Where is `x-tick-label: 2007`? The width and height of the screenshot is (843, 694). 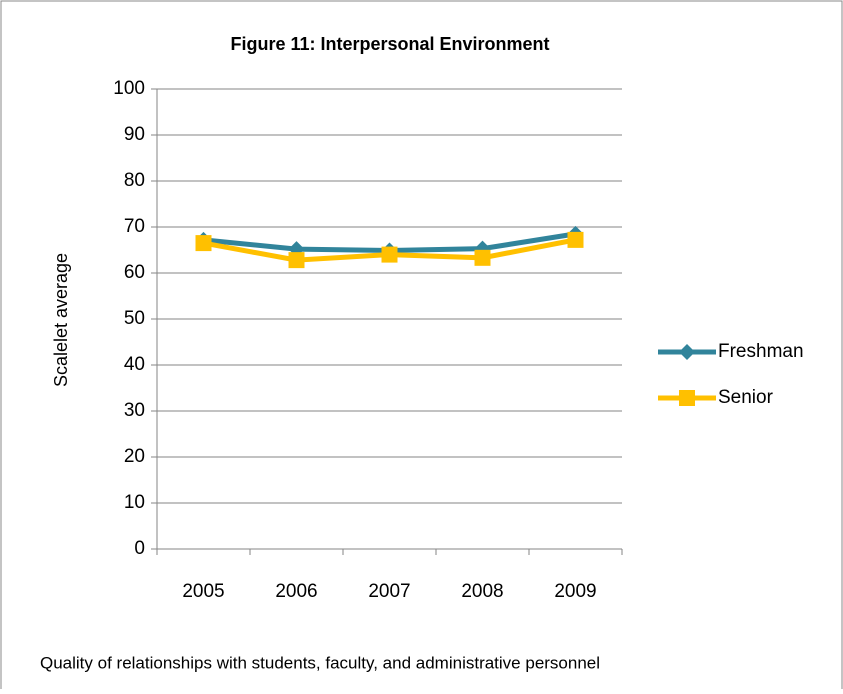
x-tick-label: 2007 is located at coordinates (389, 591).